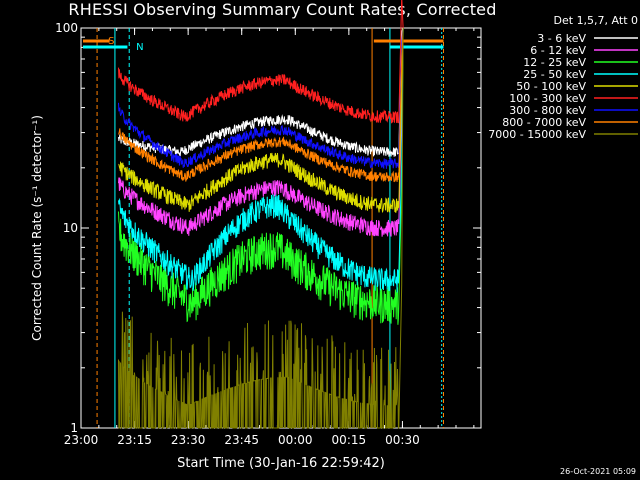  What do you see at coordinates (139, 47) in the screenshot?
I see `night-annotation: N` at bounding box center [139, 47].